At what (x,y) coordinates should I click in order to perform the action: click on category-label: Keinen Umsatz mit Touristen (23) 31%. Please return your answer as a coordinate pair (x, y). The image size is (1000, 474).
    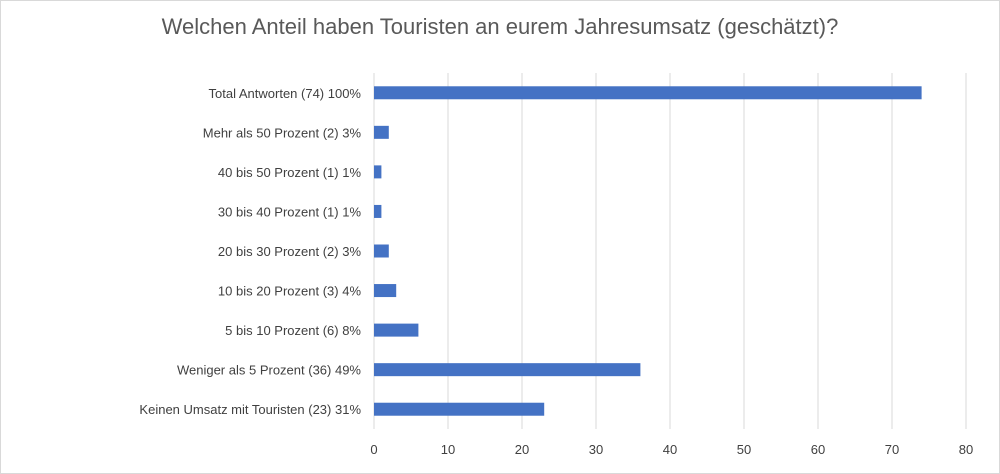
    Looking at the image, I should click on (250, 409).